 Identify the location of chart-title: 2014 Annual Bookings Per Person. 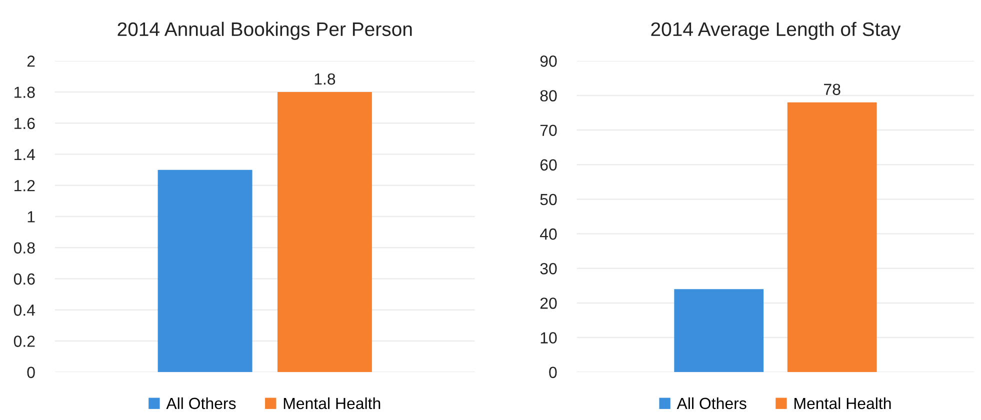
(265, 31).